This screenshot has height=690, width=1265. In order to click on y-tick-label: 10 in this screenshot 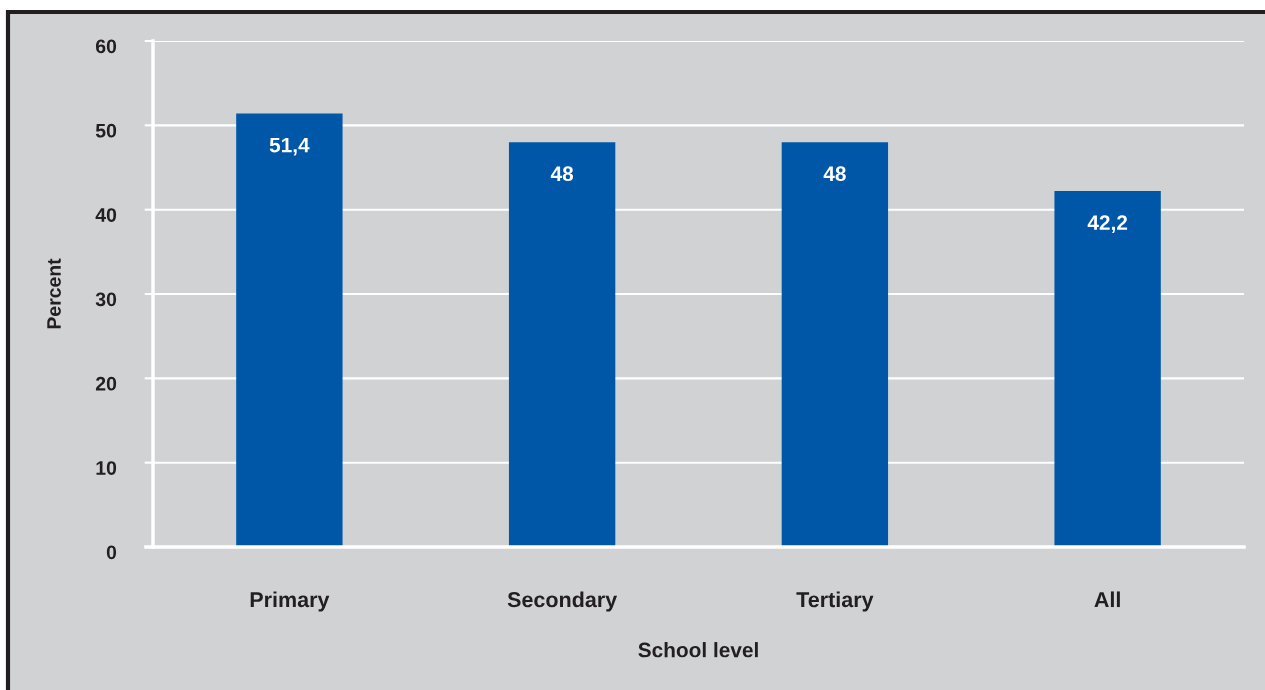, I will do `click(106, 468)`.